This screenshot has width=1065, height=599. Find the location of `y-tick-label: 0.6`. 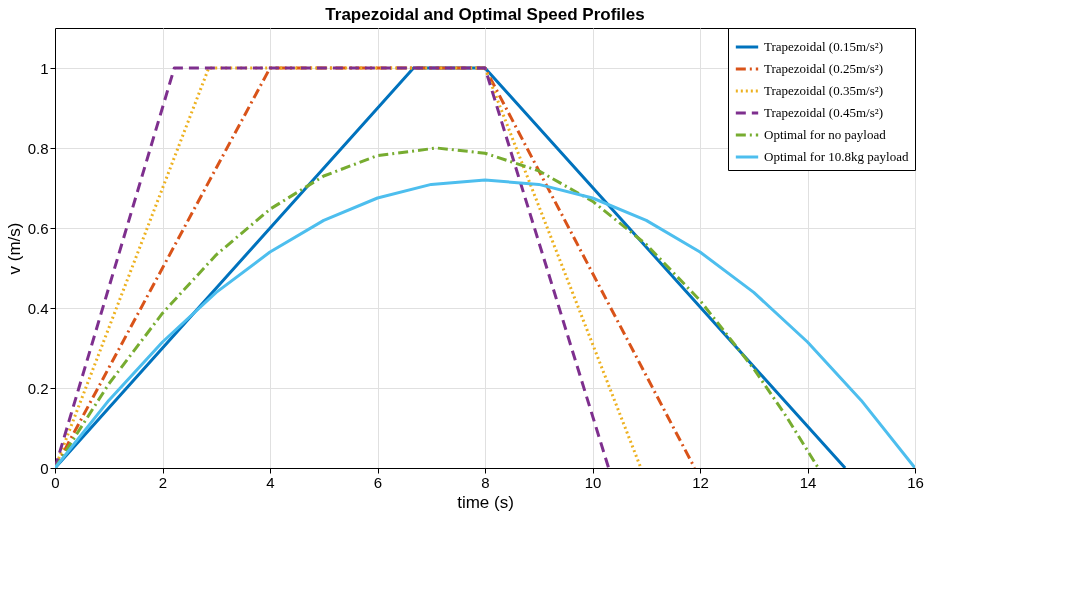

y-tick-label: 0.6 is located at coordinates (38, 228).